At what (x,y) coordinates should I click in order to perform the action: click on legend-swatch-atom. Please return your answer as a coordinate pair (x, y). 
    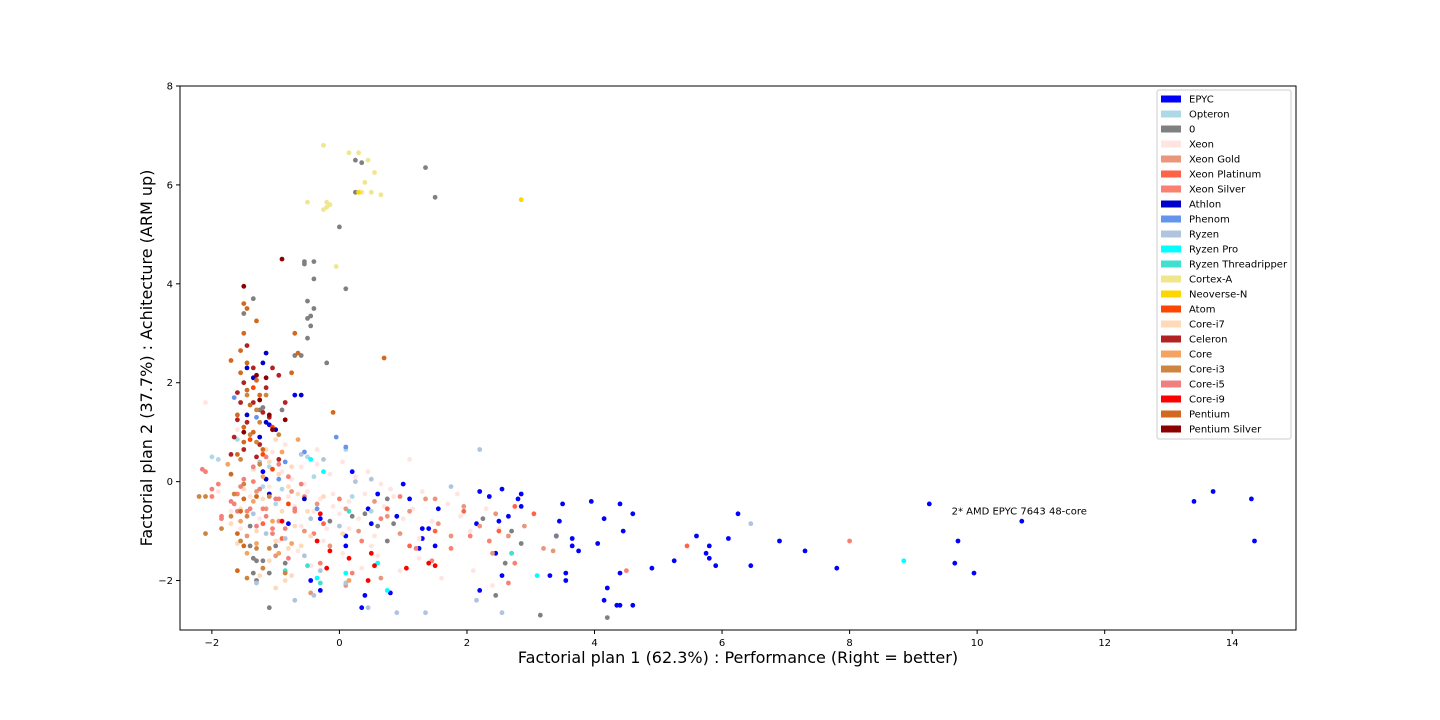
    Looking at the image, I should click on (1171, 309).